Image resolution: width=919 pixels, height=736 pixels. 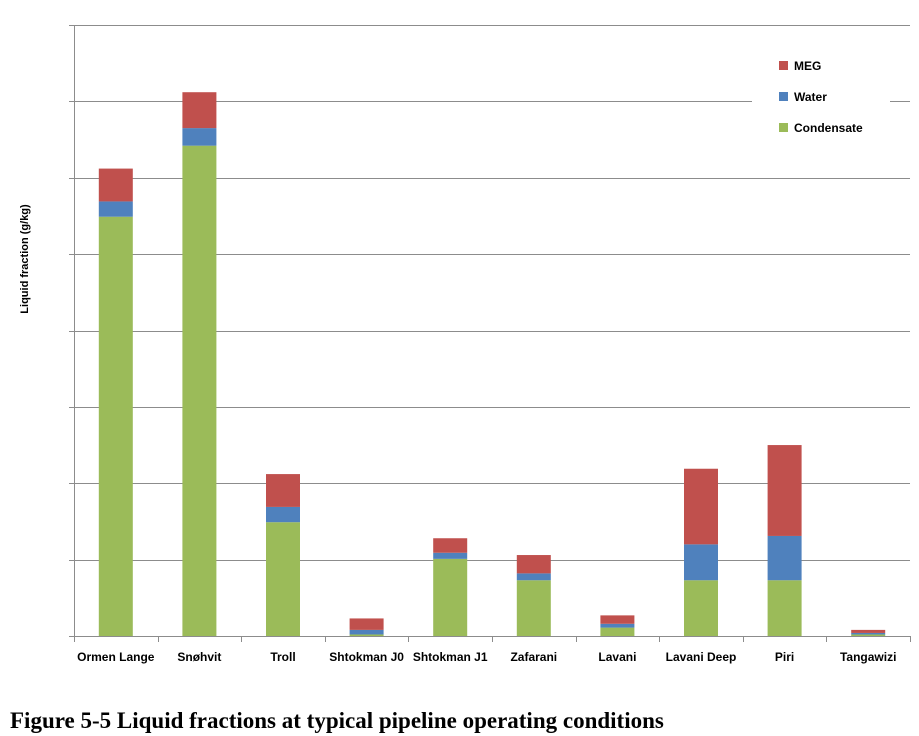 What do you see at coordinates (282, 657) in the screenshot?
I see `x-tick-label: Troll` at bounding box center [282, 657].